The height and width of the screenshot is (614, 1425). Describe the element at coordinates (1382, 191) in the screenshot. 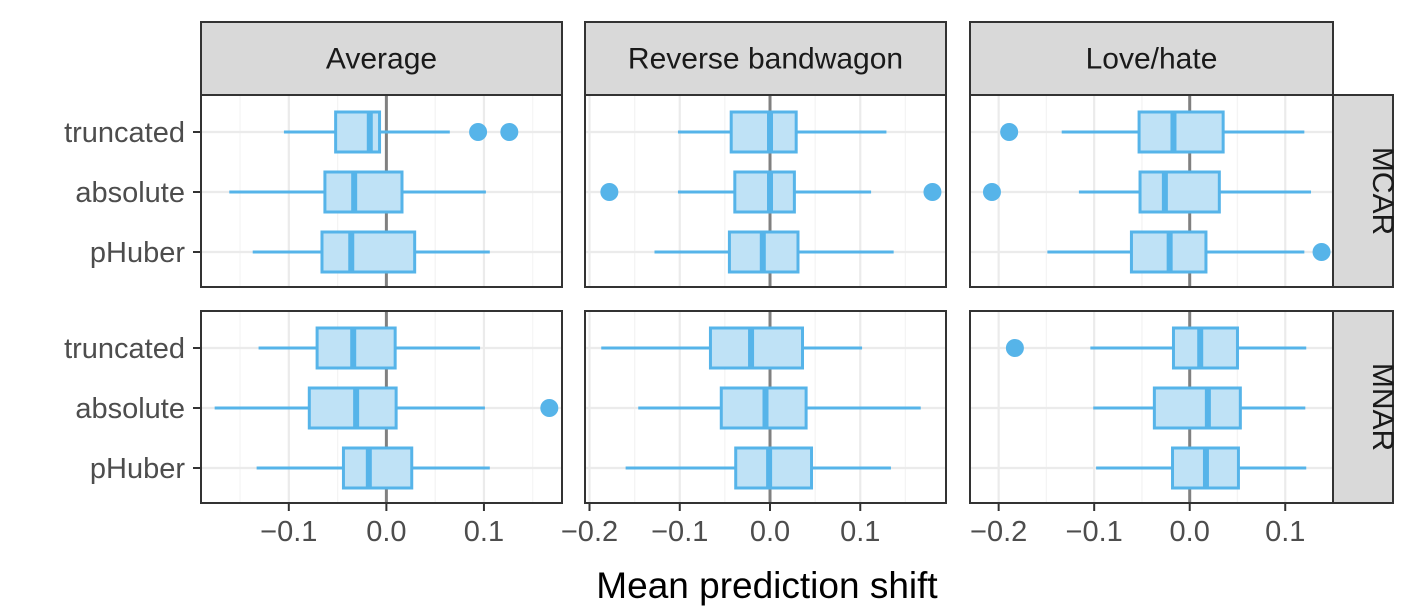

I see `row-strip-label: MCAR` at that location.